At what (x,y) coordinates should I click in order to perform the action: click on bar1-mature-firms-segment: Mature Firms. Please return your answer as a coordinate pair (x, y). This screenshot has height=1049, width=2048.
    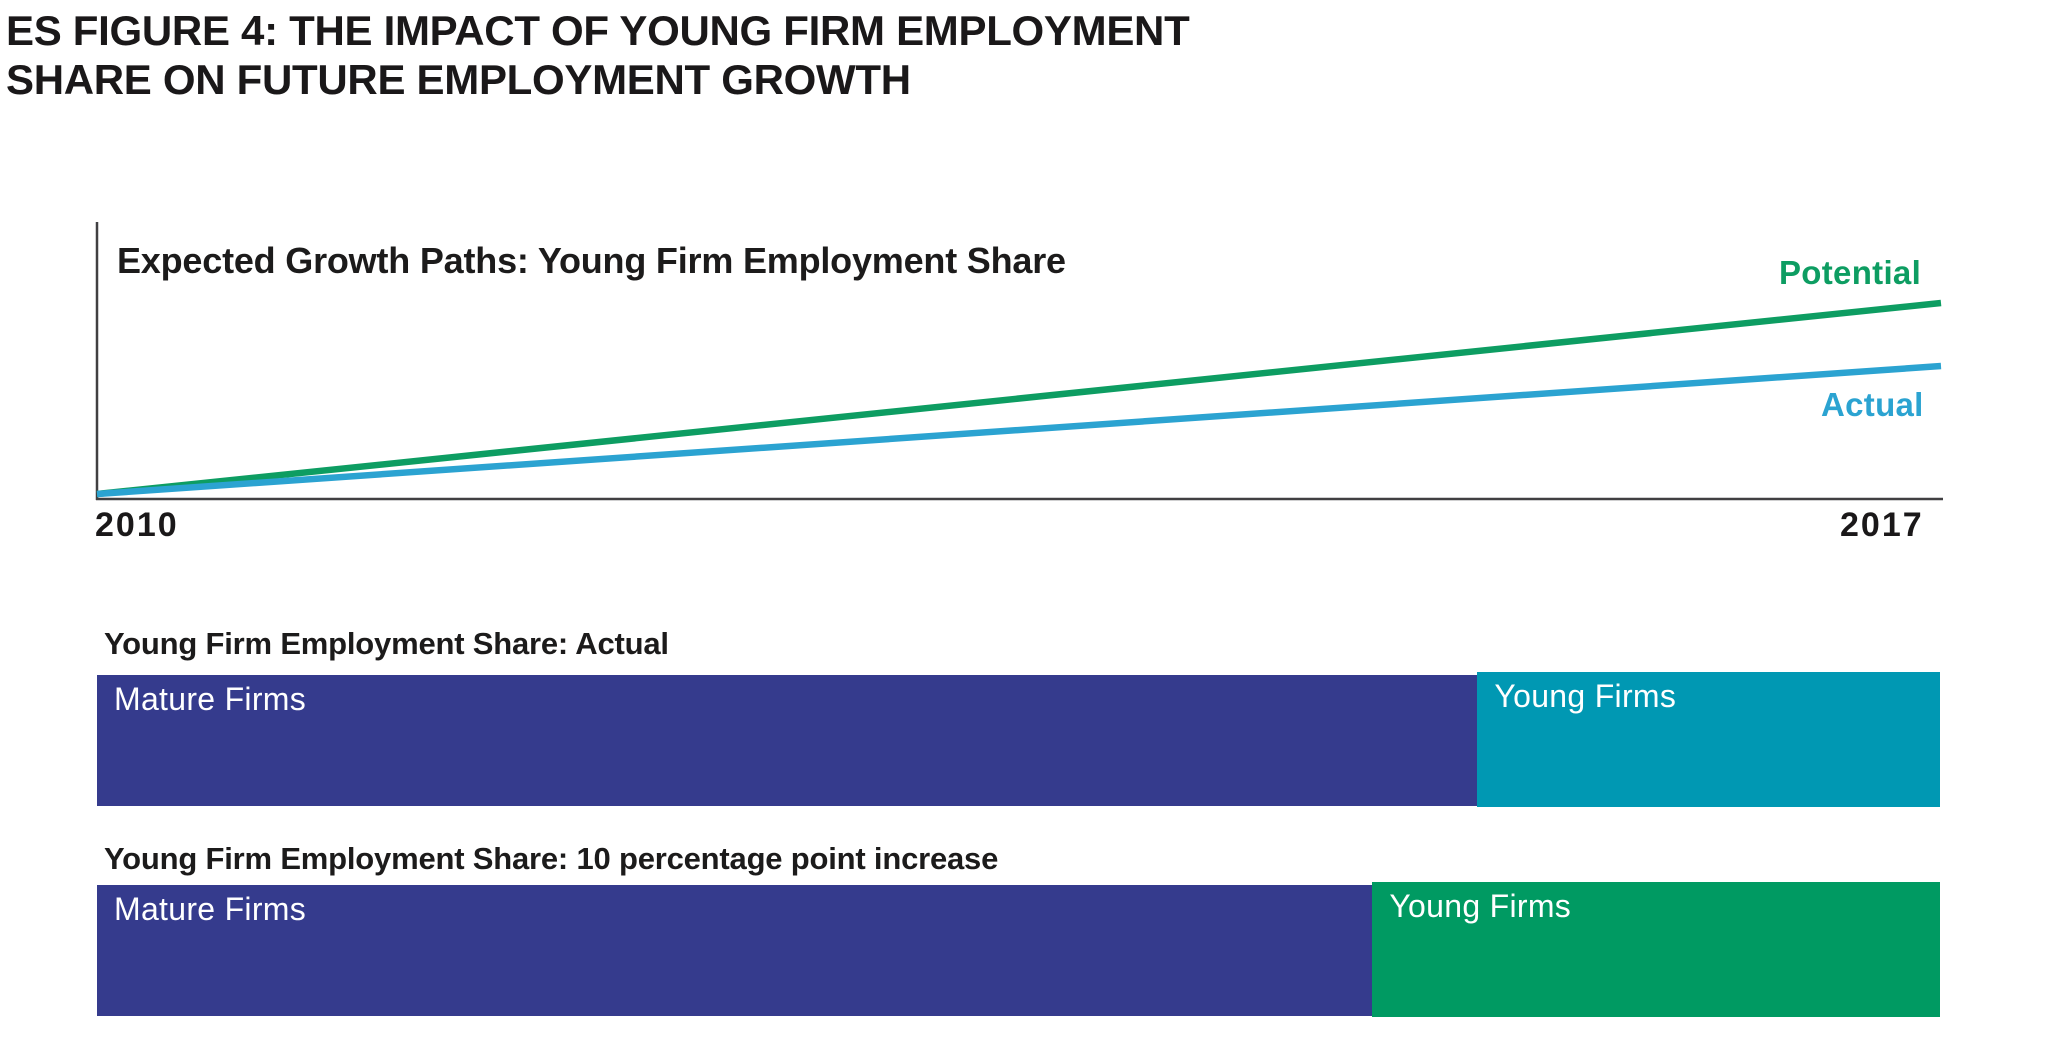
    Looking at the image, I should click on (787, 740).